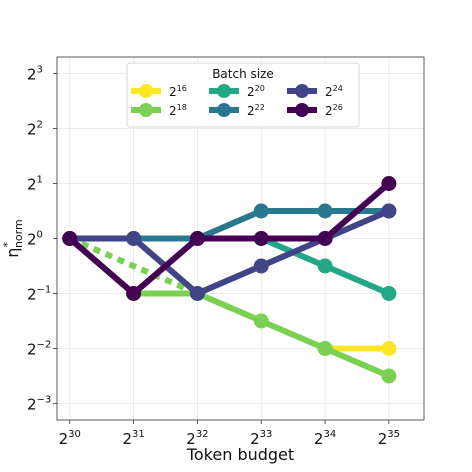 Image resolution: width=472 pixels, height=472 pixels. I want to click on legend-label: 216, so click(178, 91).